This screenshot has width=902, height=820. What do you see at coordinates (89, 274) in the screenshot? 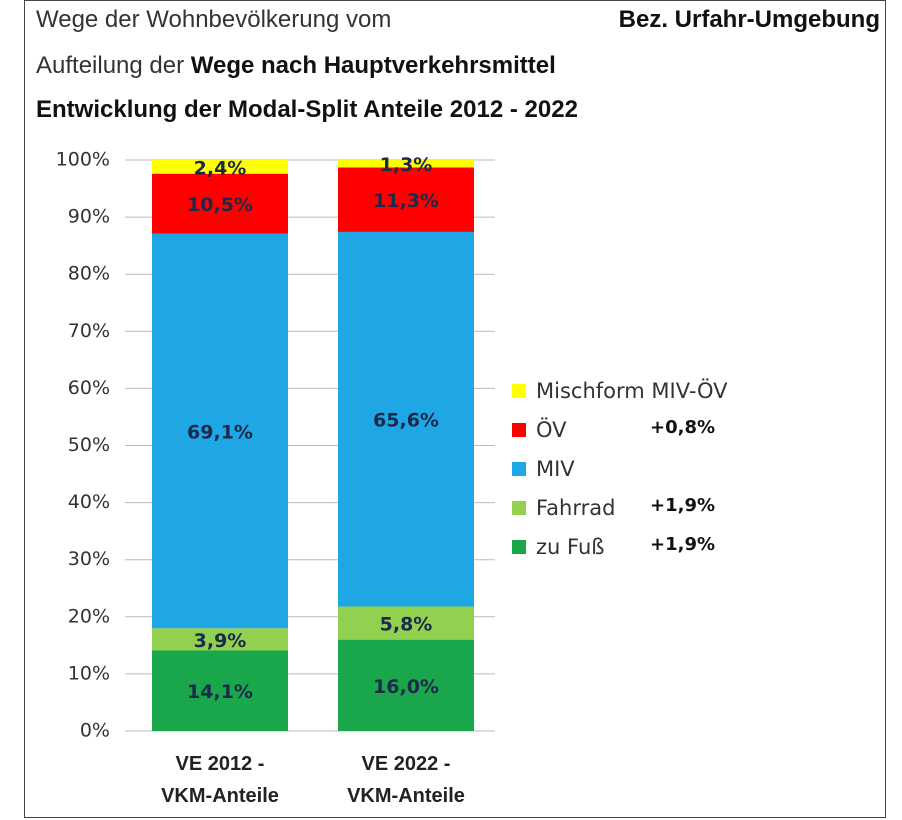
I see `y-tick-label: 80%` at bounding box center [89, 274].